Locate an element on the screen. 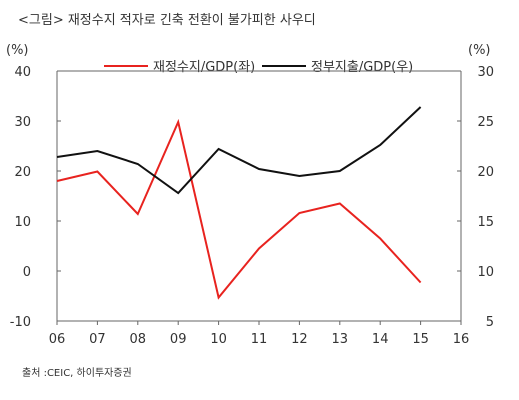 This screenshot has height=400, width=519. x-tick-label: 14 is located at coordinates (380, 339).